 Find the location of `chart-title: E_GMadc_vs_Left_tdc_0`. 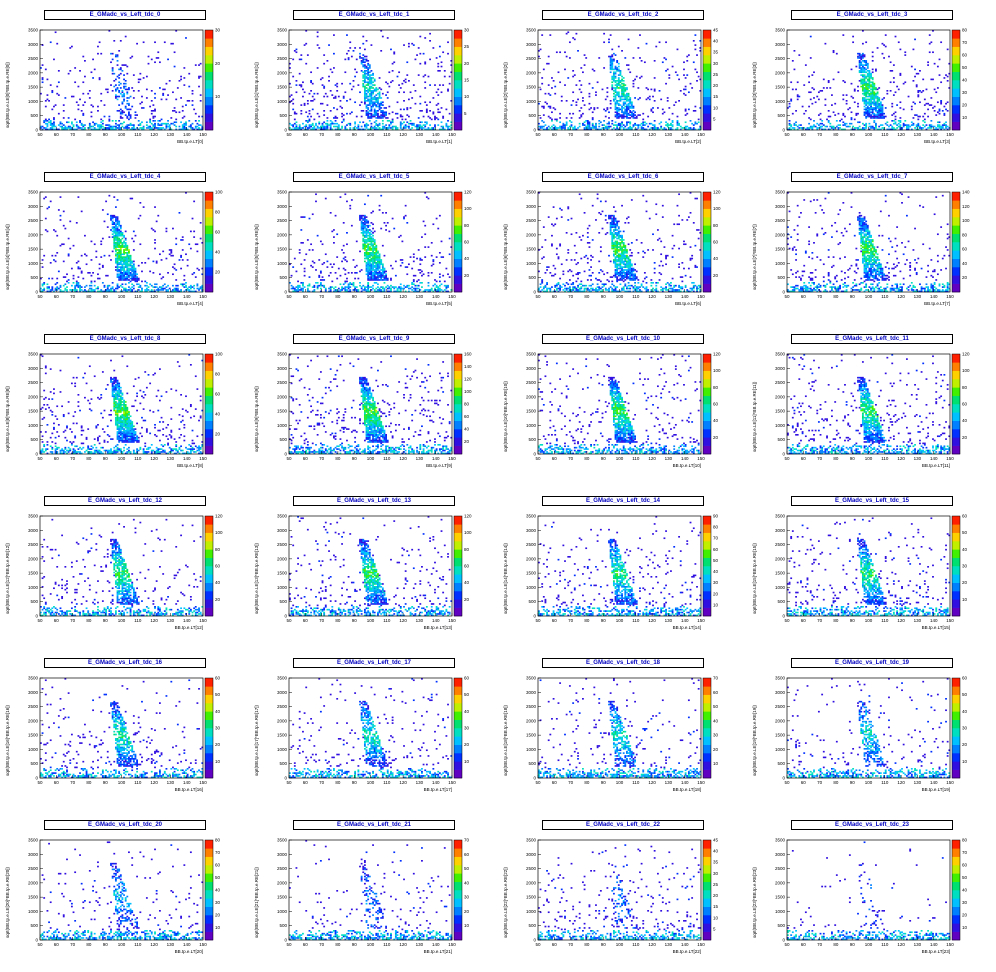

chart-title: E_GMadc_vs_Left_tdc_0 is located at coordinates (125, 15).